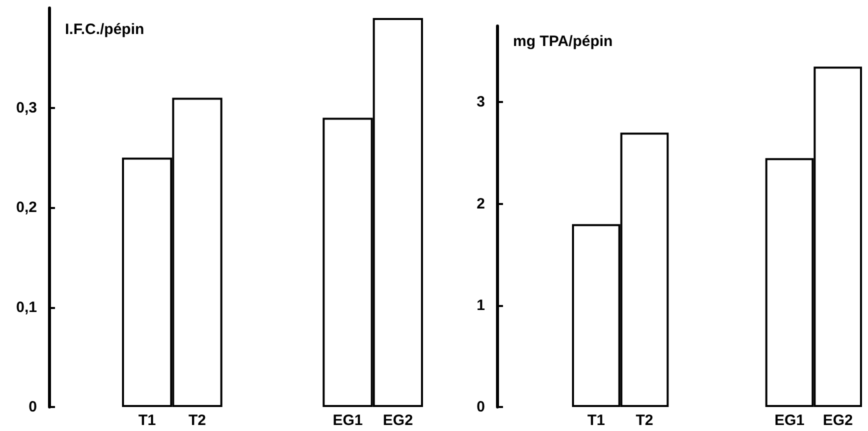 The image size is (868, 431). Describe the element at coordinates (26, 207) in the screenshot. I see `y-tick-label: 0,2` at that location.